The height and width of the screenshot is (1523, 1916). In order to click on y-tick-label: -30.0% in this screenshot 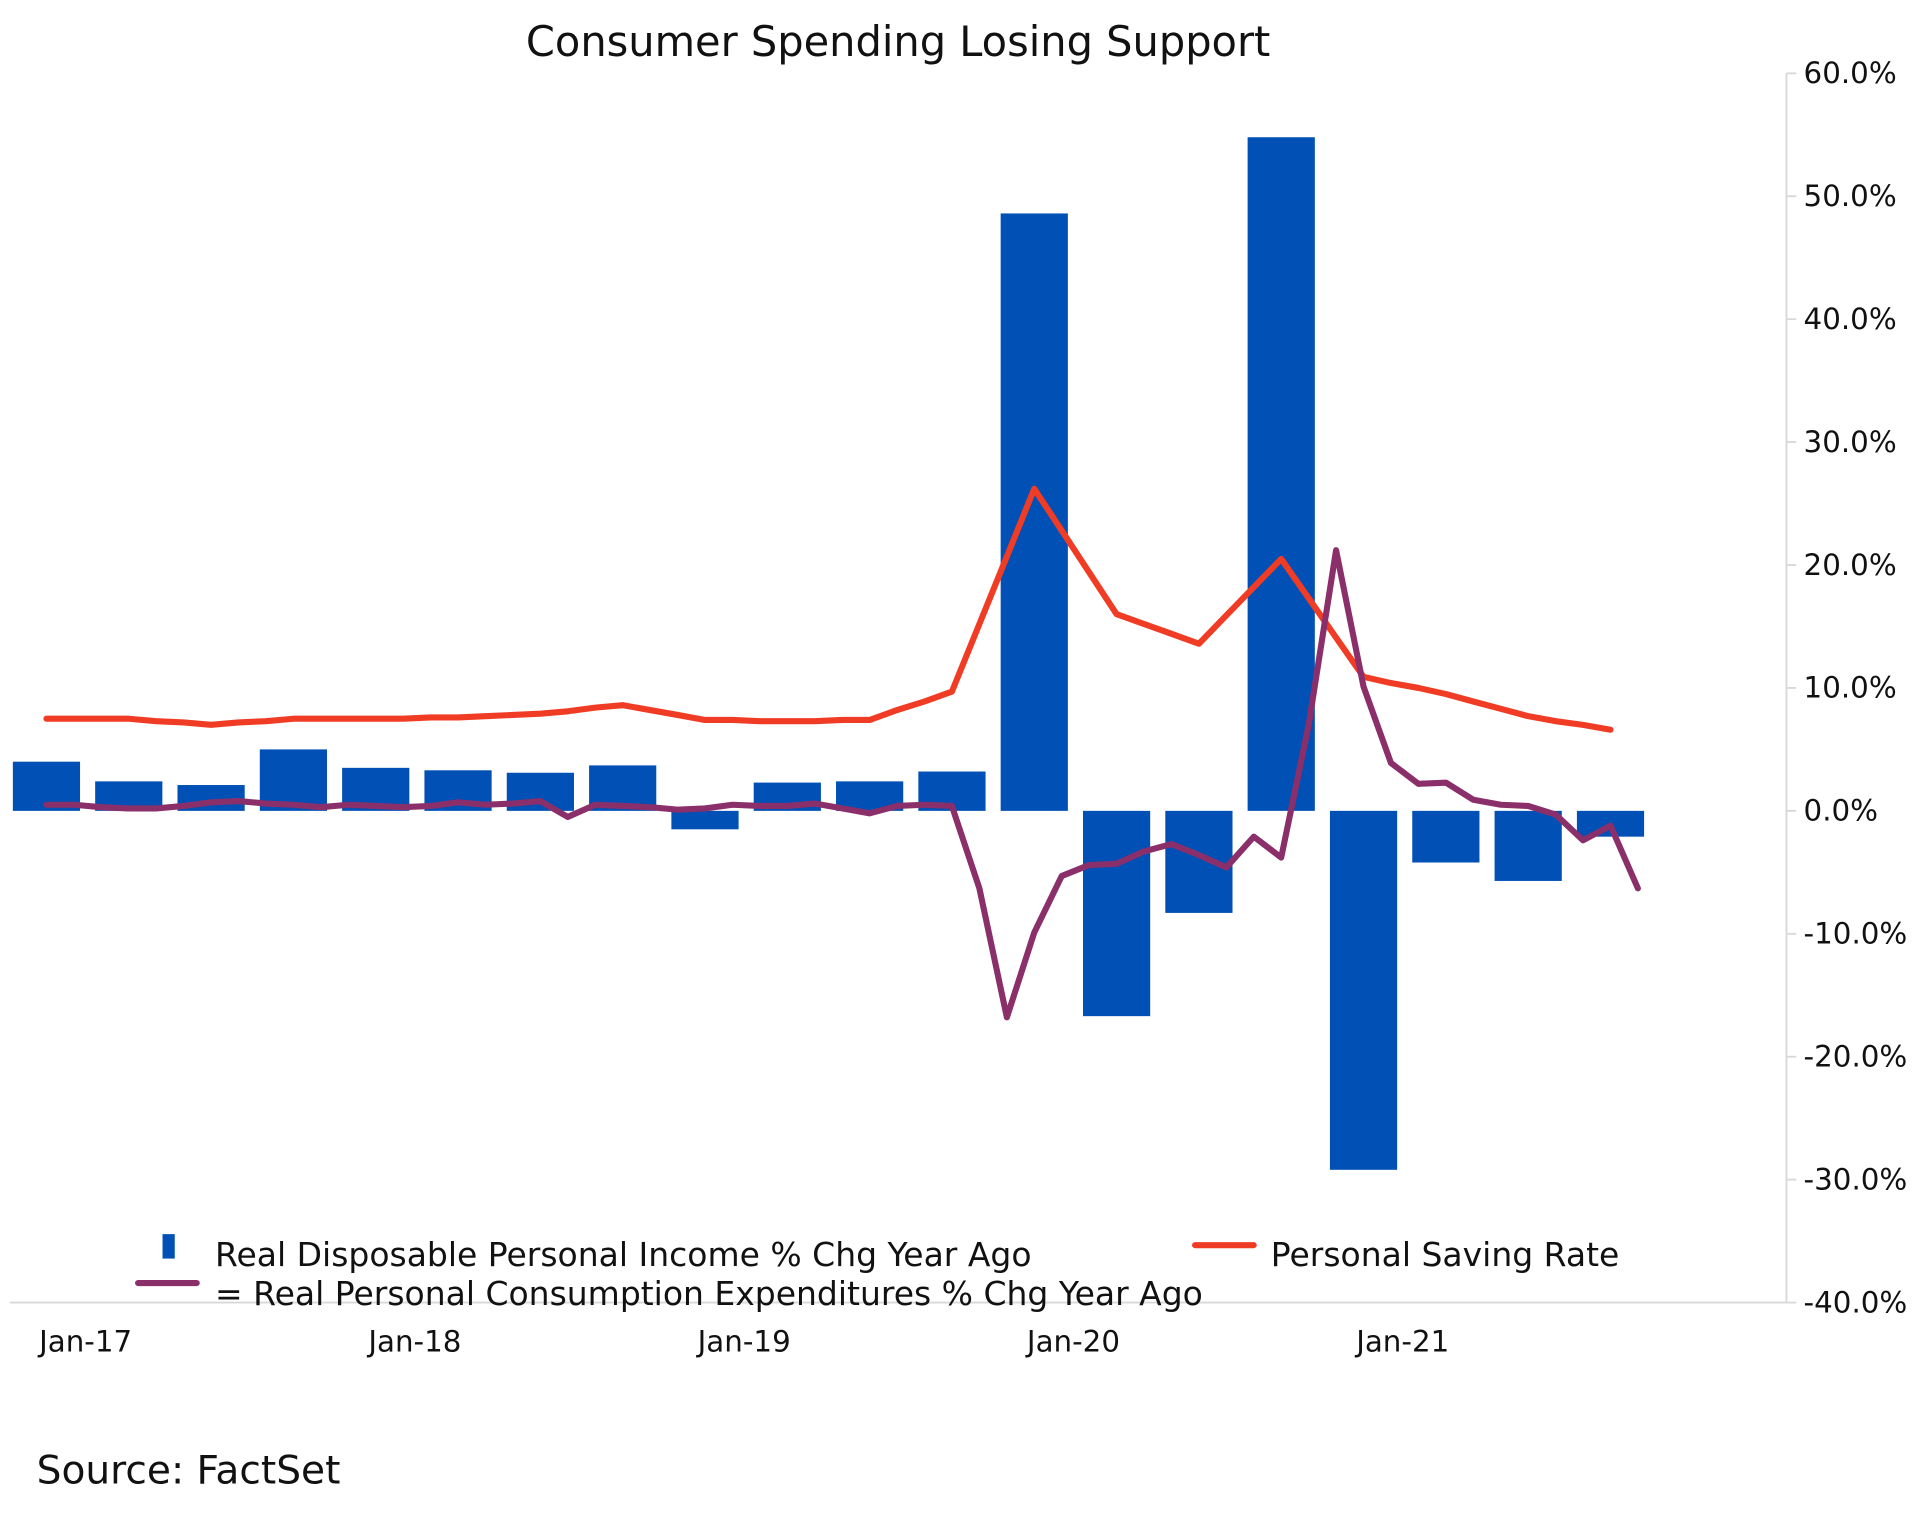, I will do `click(1856, 1179)`.